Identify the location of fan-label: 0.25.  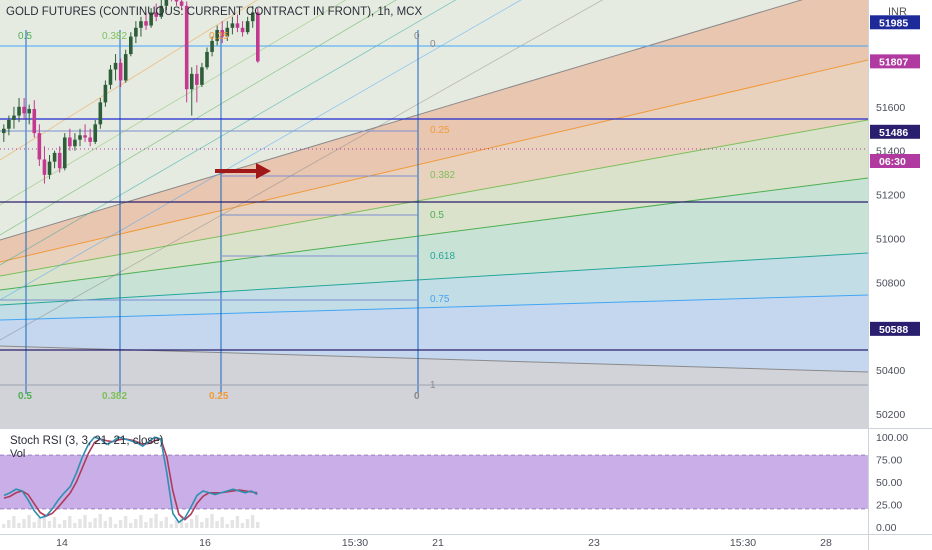
(440, 130).